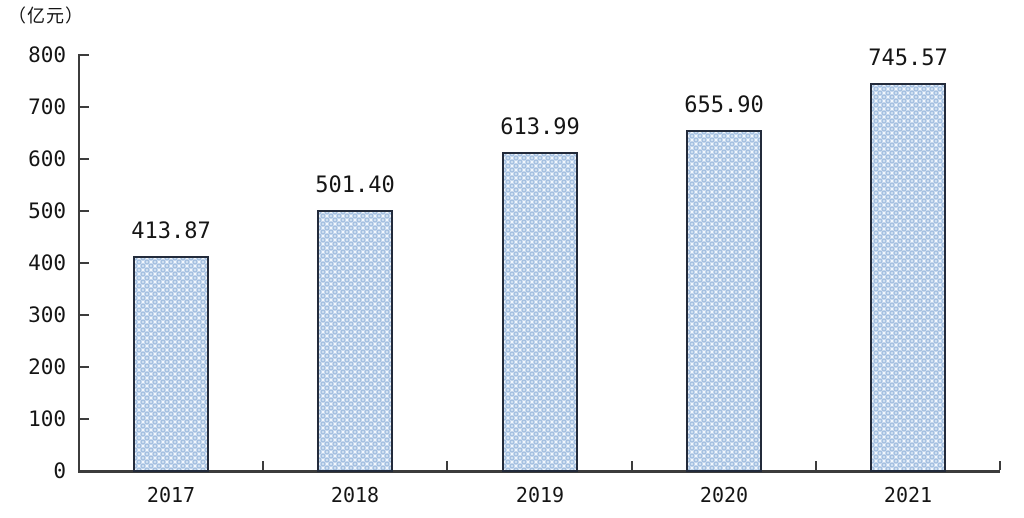 This screenshot has height=518, width=1024. Describe the element at coordinates (355, 341) in the screenshot. I see `bar-2018` at that location.